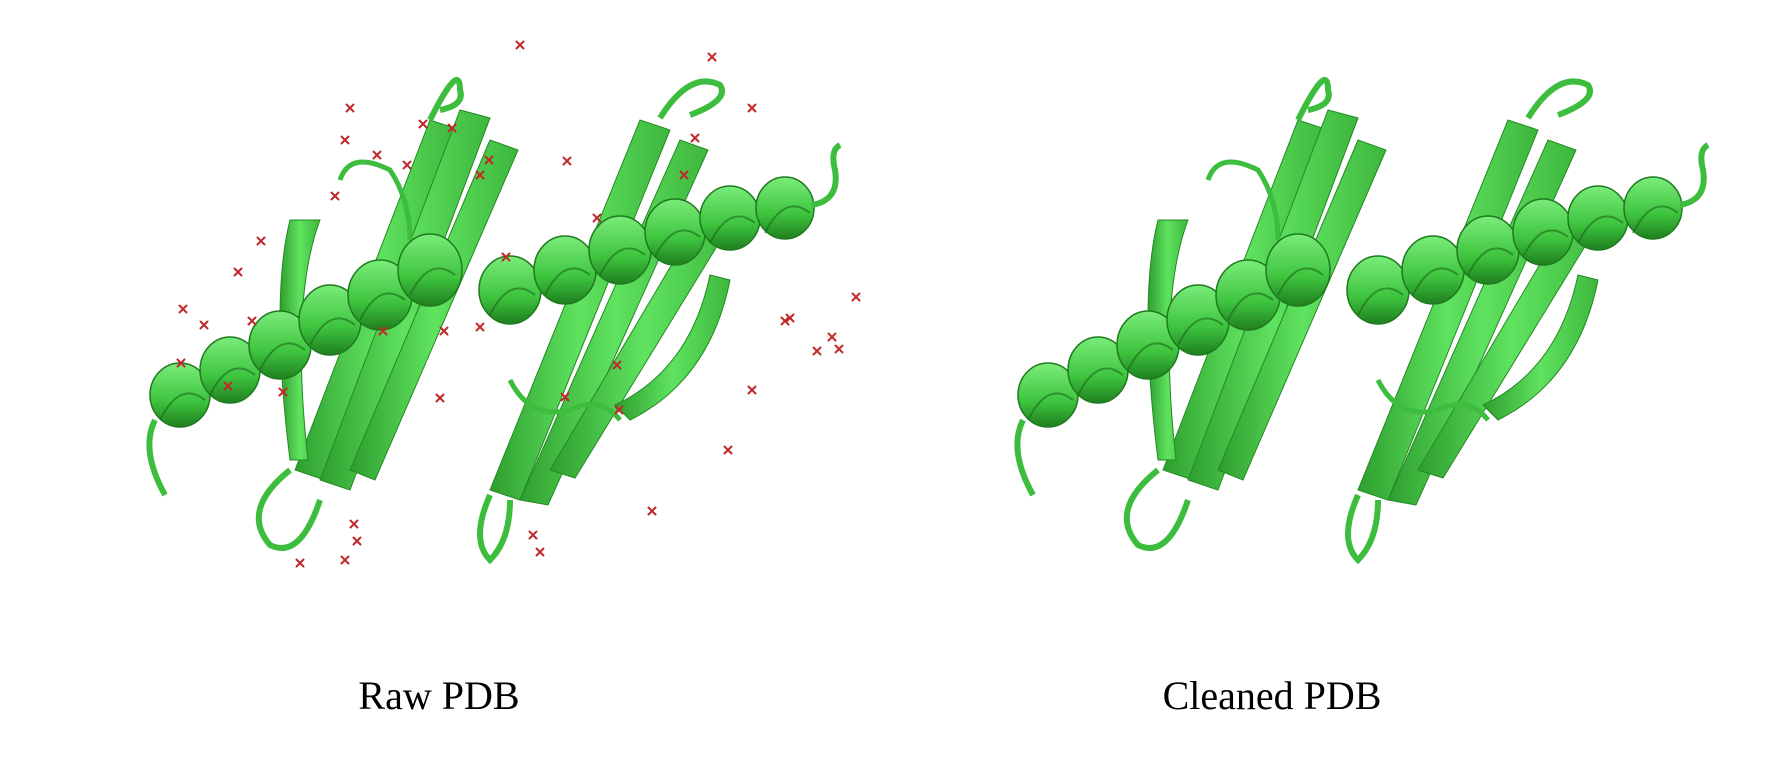 The width and height of the screenshot is (1776, 784). I want to click on raw-pdb-caption: Raw PDB, so click(439, 695).